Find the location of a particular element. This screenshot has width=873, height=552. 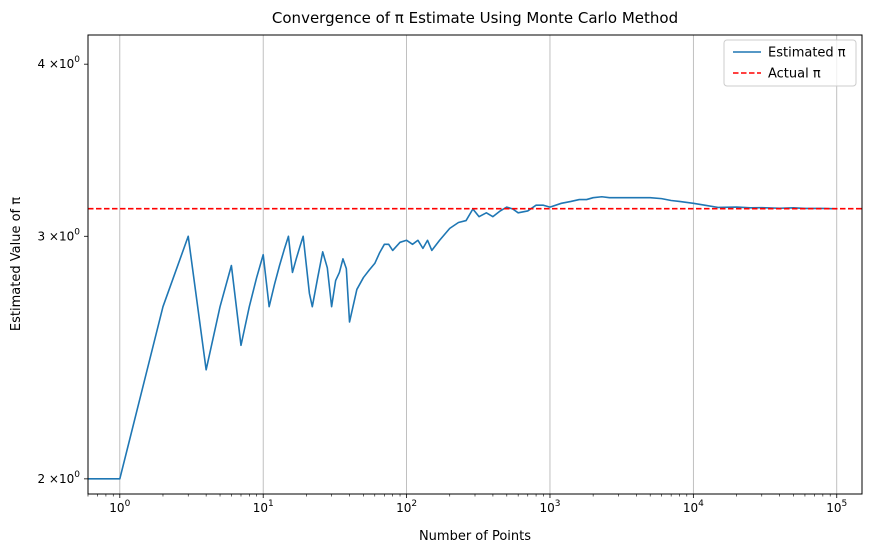

x-tick-label: 10⁵ is located at coordinates (836, 507).